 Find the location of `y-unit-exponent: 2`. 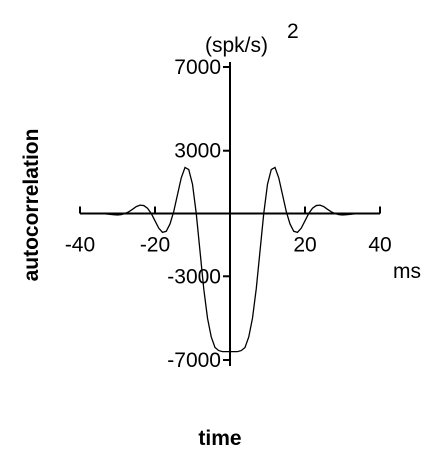

y-unit-exponent: 2 is located at coordinates (293, 31).